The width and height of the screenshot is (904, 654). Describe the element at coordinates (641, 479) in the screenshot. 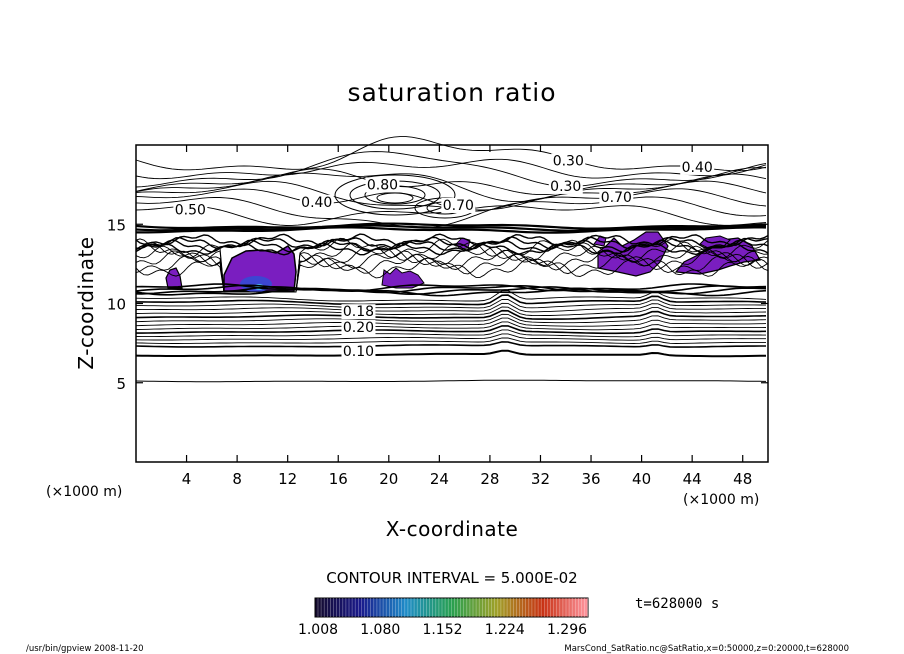

I see `x-tick-label: 40` at that location.